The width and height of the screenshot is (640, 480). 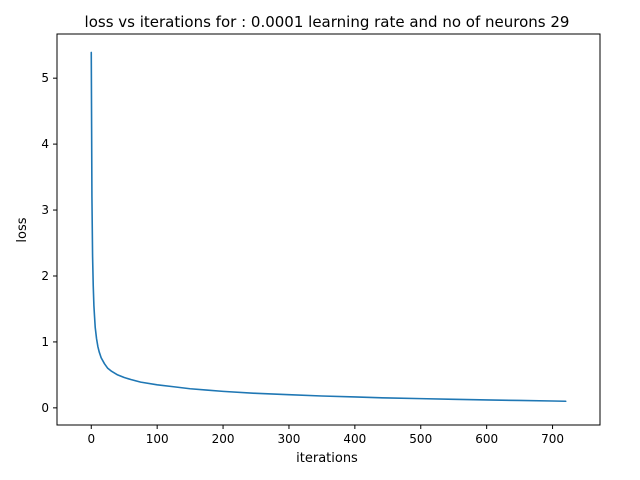 I want to click on y-tick-label: 2, so click(x=45, y=276).